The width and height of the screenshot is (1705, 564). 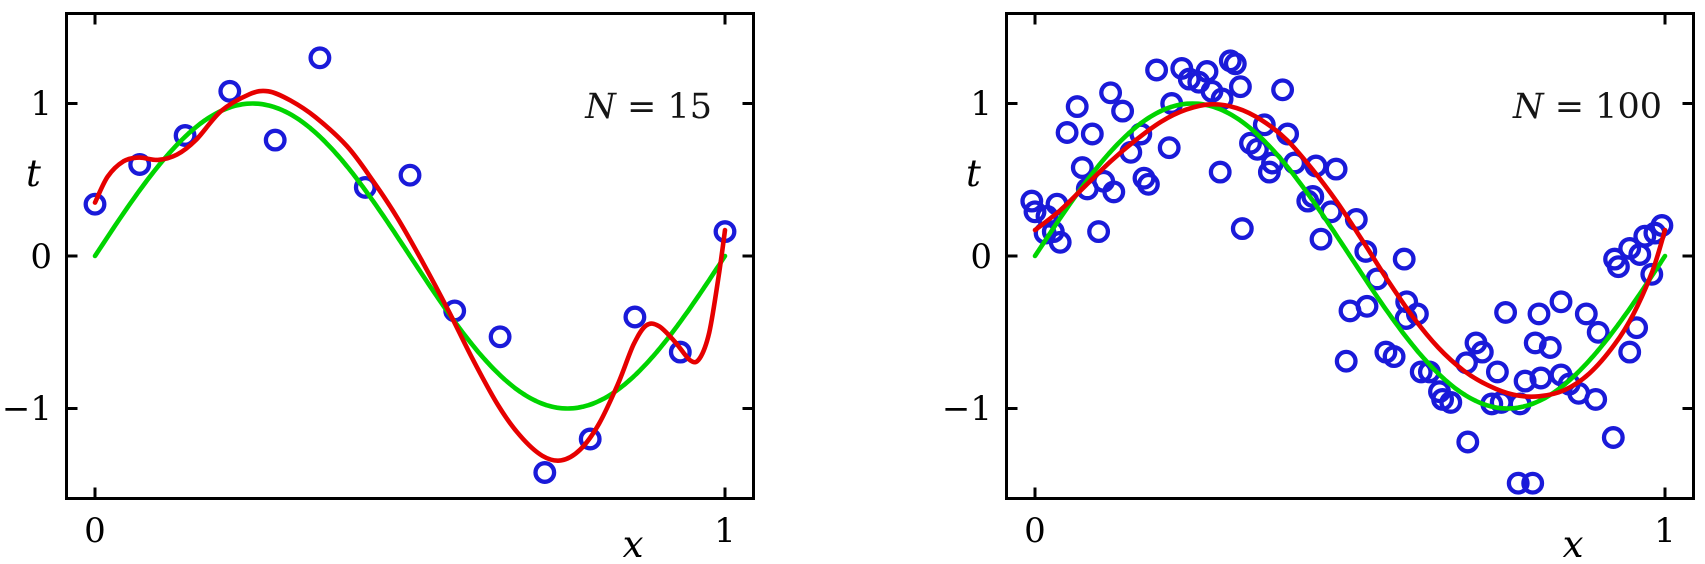 I want to click on sample-size-annotation: N = 15, so click(x=648, y=107).